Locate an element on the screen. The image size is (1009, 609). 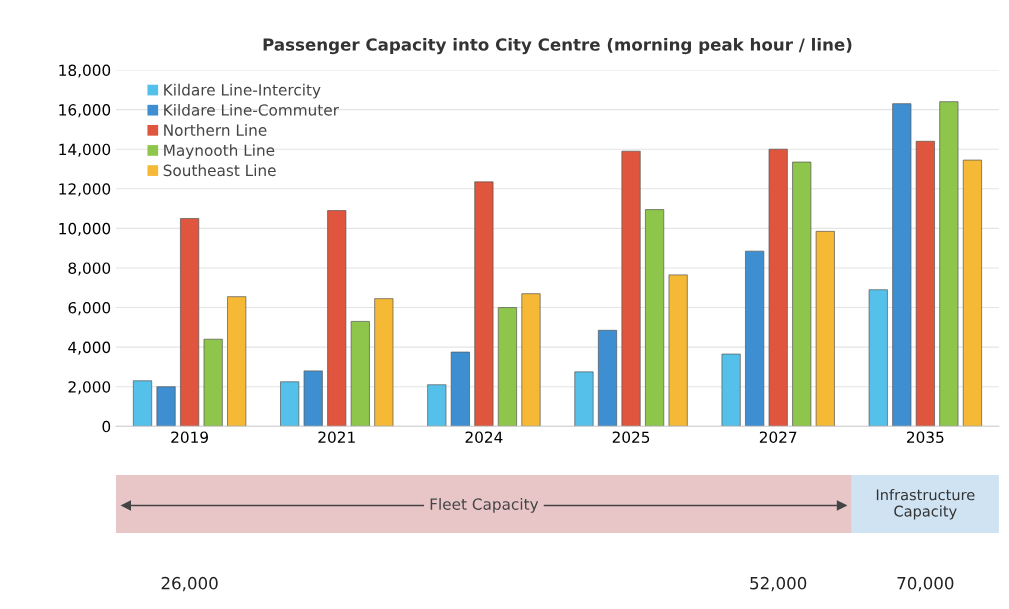
chart-title: Passenger Capacity into City Centre (morning peak hour / line) is located at coordinates (557, 46).